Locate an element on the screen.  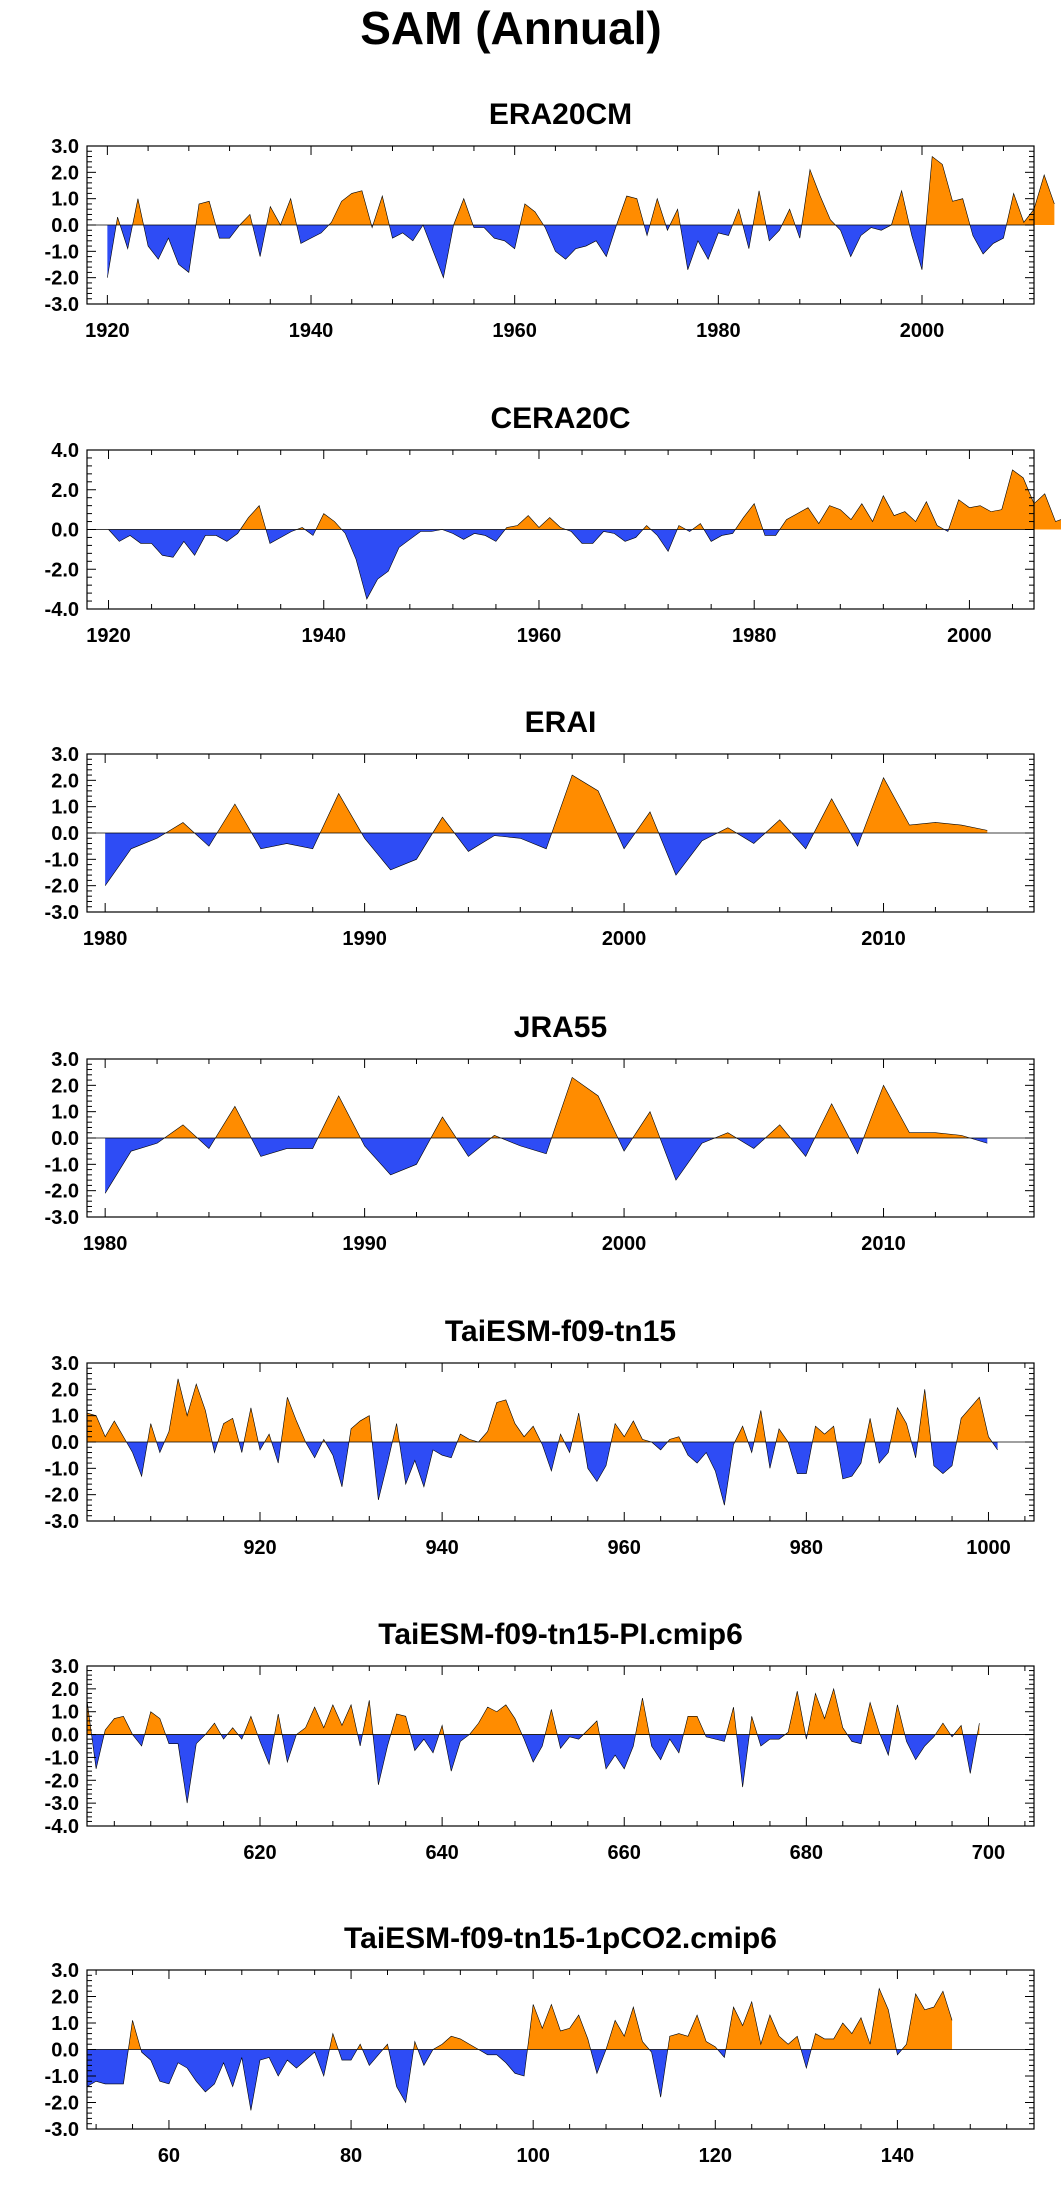
x-tick-label: 60 is located at coordinates (169, 2156).